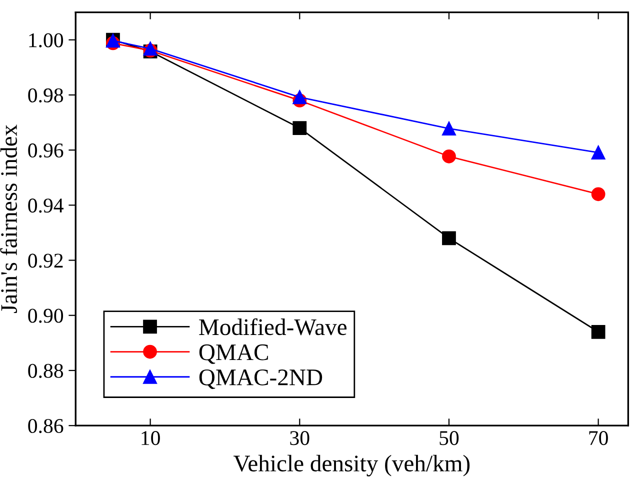 This screenshot has width=641, height=492. I want to click on y-tick-label: 0.92, so click(45, 261).